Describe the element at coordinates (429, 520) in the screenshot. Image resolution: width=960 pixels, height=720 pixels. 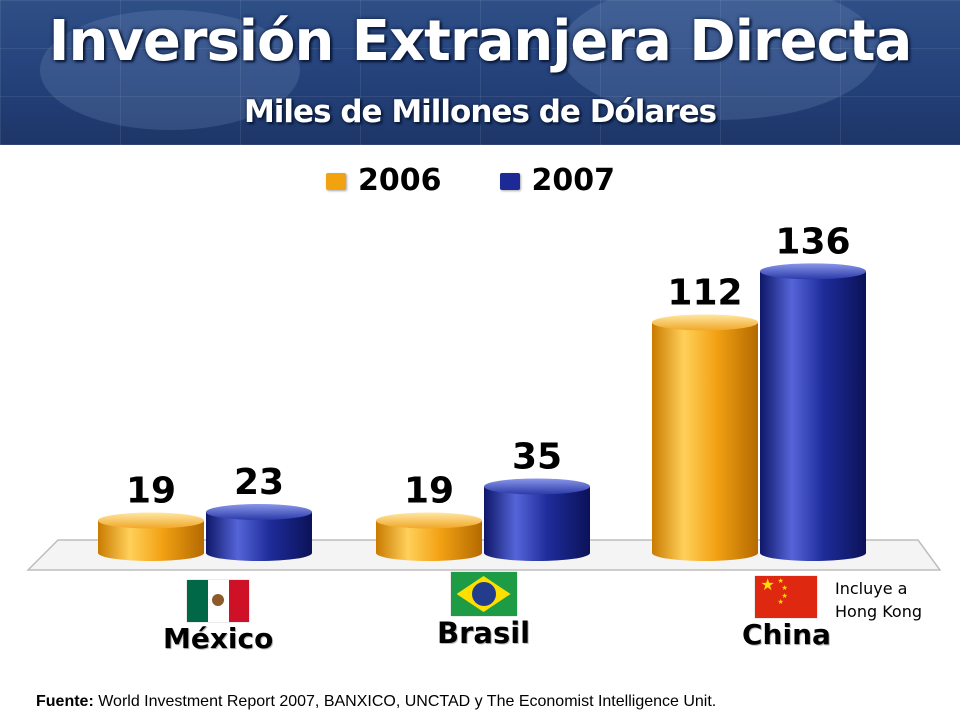
I see `bar-brasil-2006-top` at that location.